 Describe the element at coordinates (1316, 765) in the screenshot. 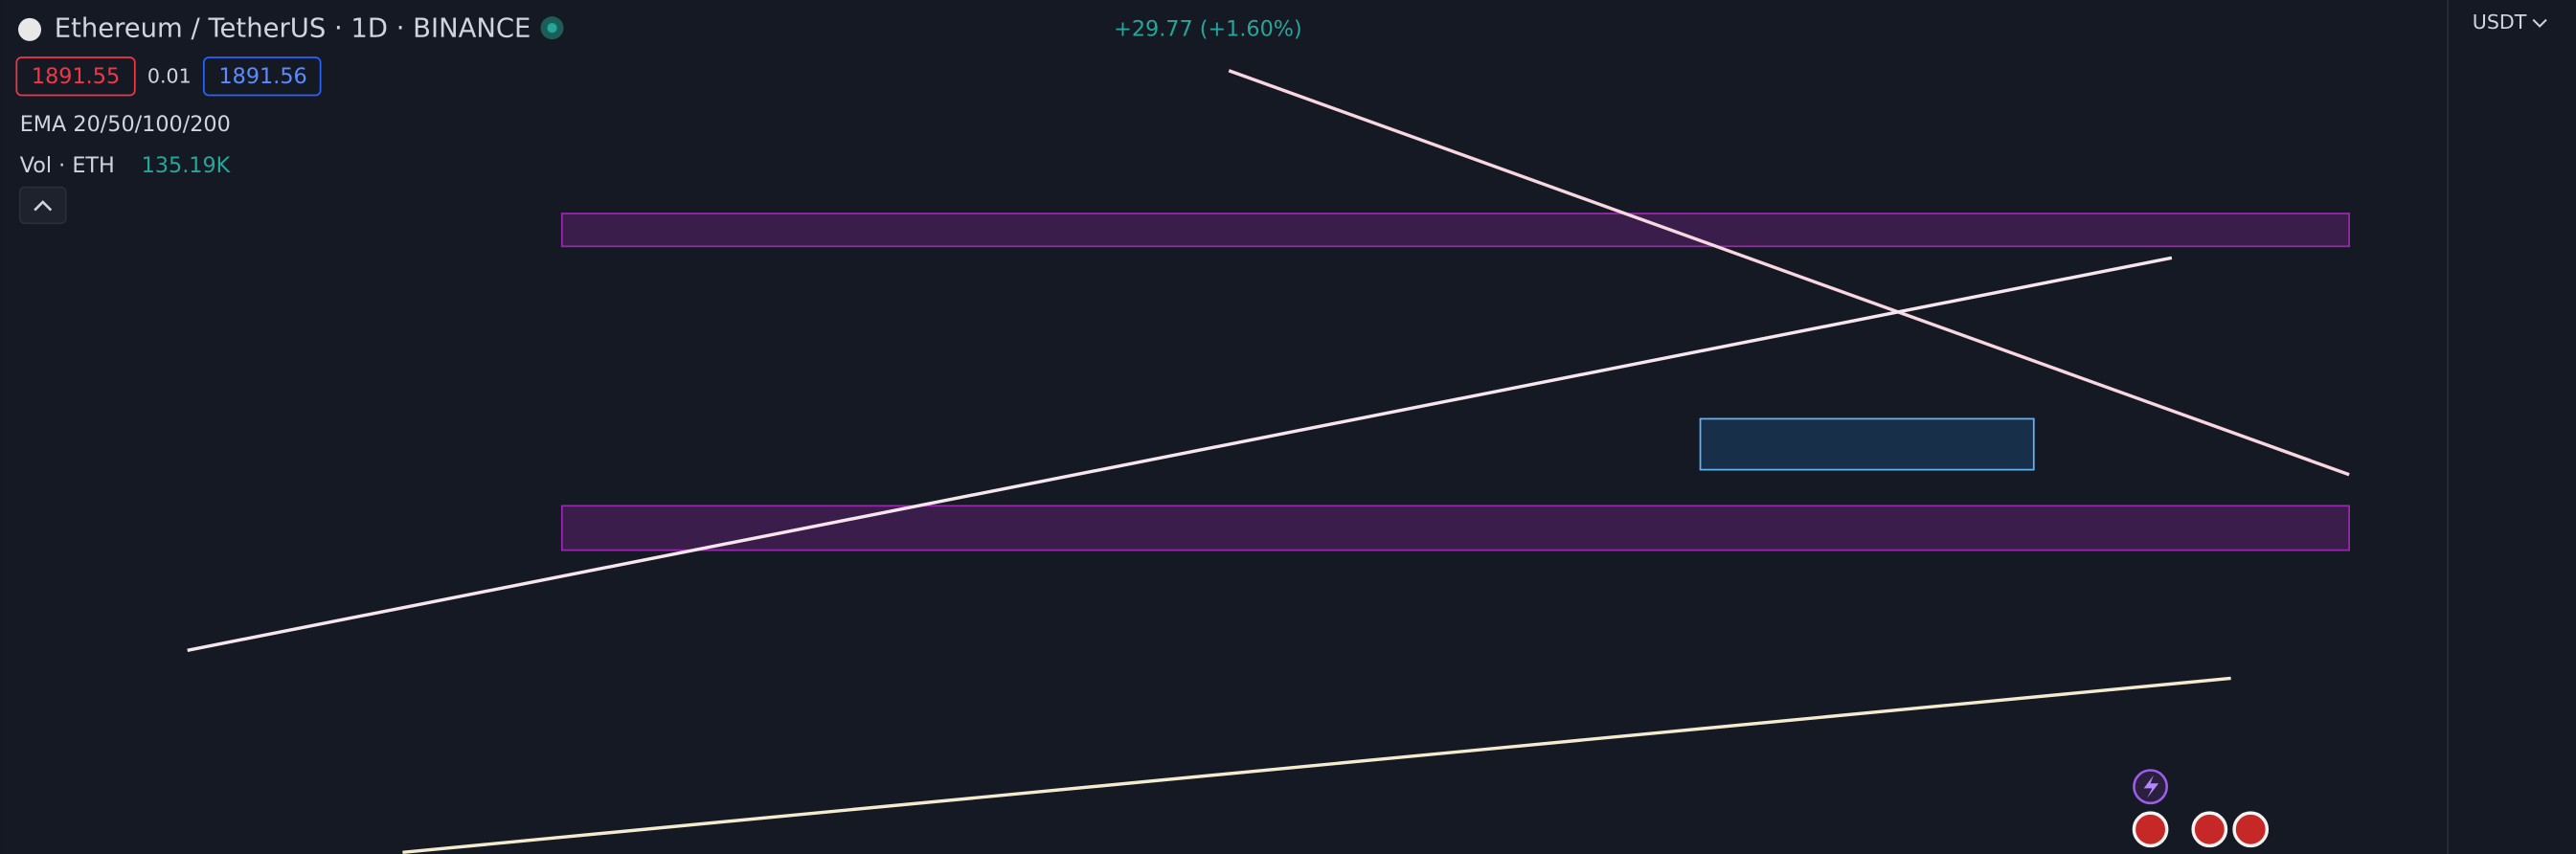

I see `trend-line` at that location.